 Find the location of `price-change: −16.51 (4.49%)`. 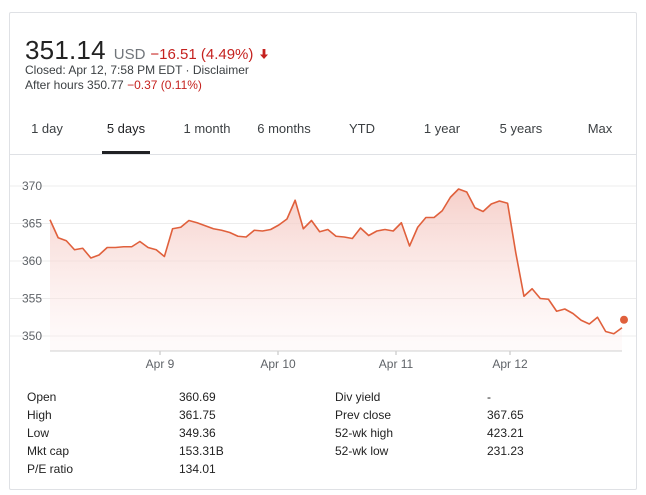

price-change: −16.51 (4.49%) is located at coordinates (202, 54).